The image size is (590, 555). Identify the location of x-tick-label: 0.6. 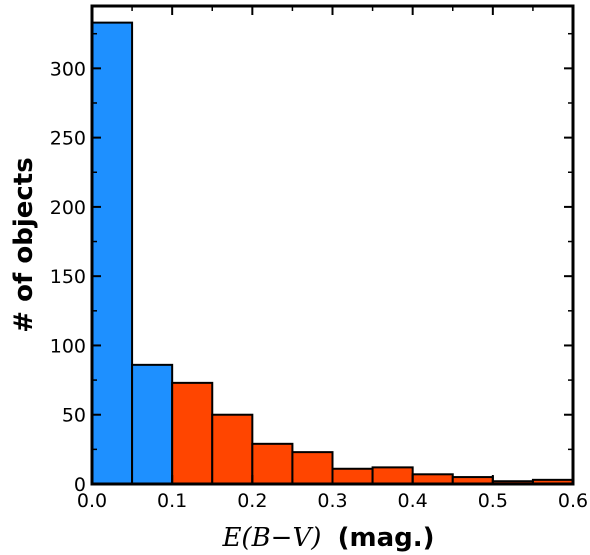
(573, 501).